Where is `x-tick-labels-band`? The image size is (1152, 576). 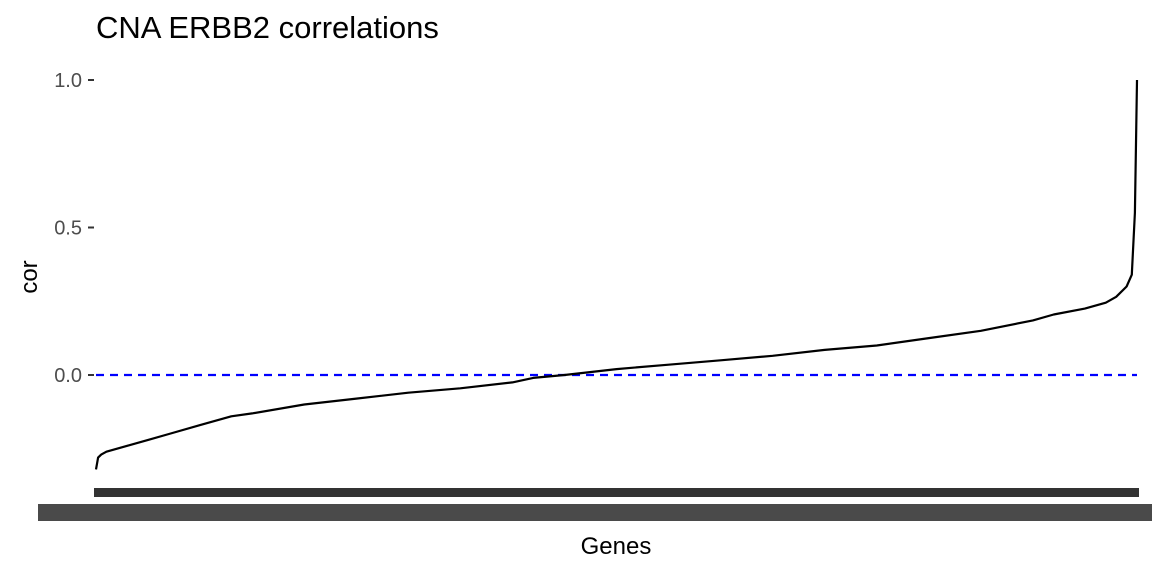 x-tick-labels-band is located at coordinates (595, 512).